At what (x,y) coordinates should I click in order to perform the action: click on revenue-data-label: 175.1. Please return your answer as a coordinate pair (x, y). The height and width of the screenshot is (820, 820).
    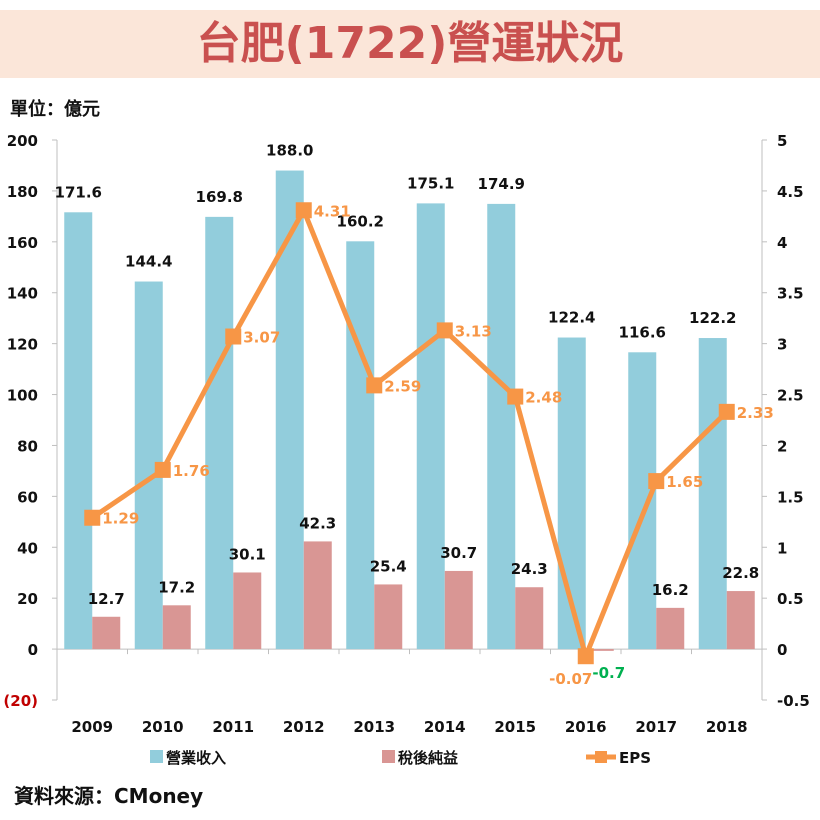
    Looking at the image, I should click on (430, 183).